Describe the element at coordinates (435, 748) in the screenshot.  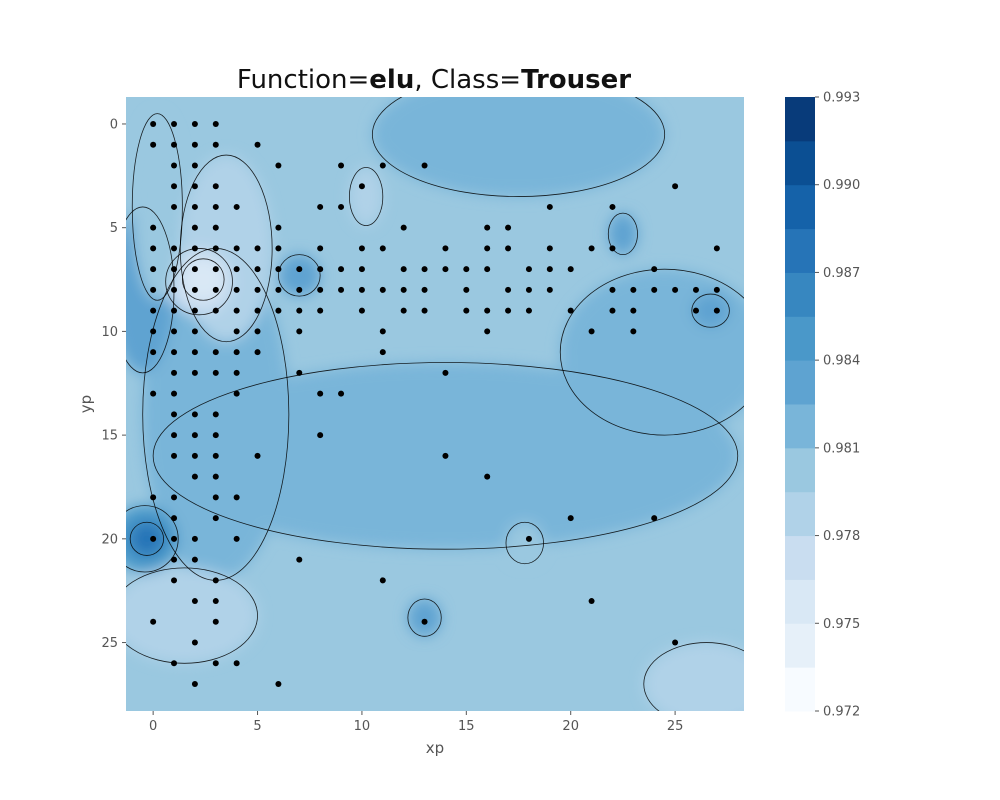
I see `x-axis-label: xp` at that location.